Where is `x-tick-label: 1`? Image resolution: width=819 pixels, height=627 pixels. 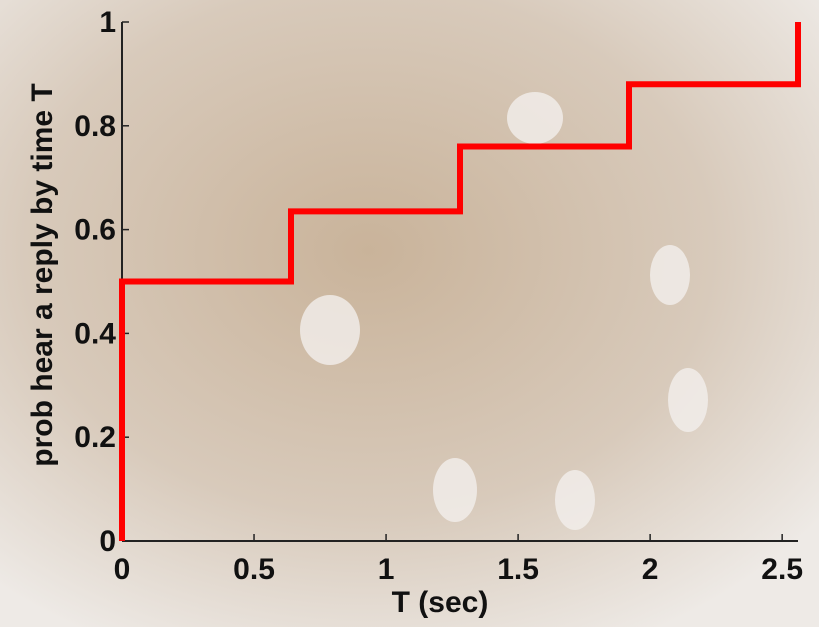 x-tick-label: 1 is located at coordinates (386, 569).